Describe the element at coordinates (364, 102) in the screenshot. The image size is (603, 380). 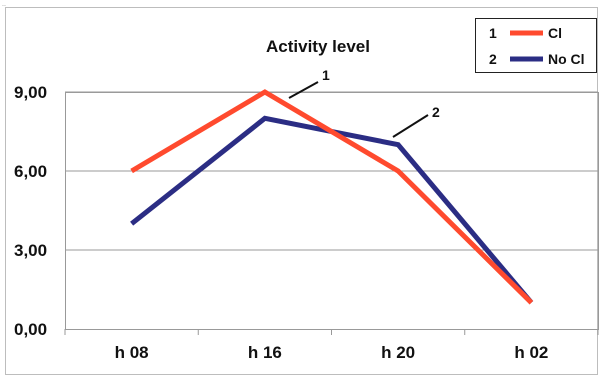
I see `annotations: 1 2` at that location.